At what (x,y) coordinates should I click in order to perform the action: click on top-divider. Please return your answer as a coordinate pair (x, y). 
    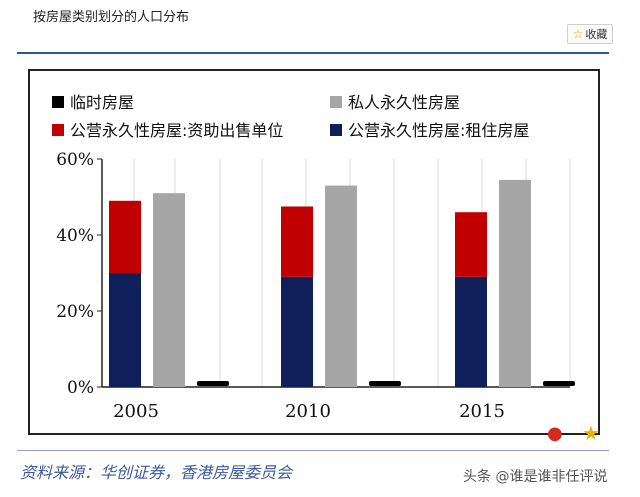
    Looking at the image, I should click on (313, 53).